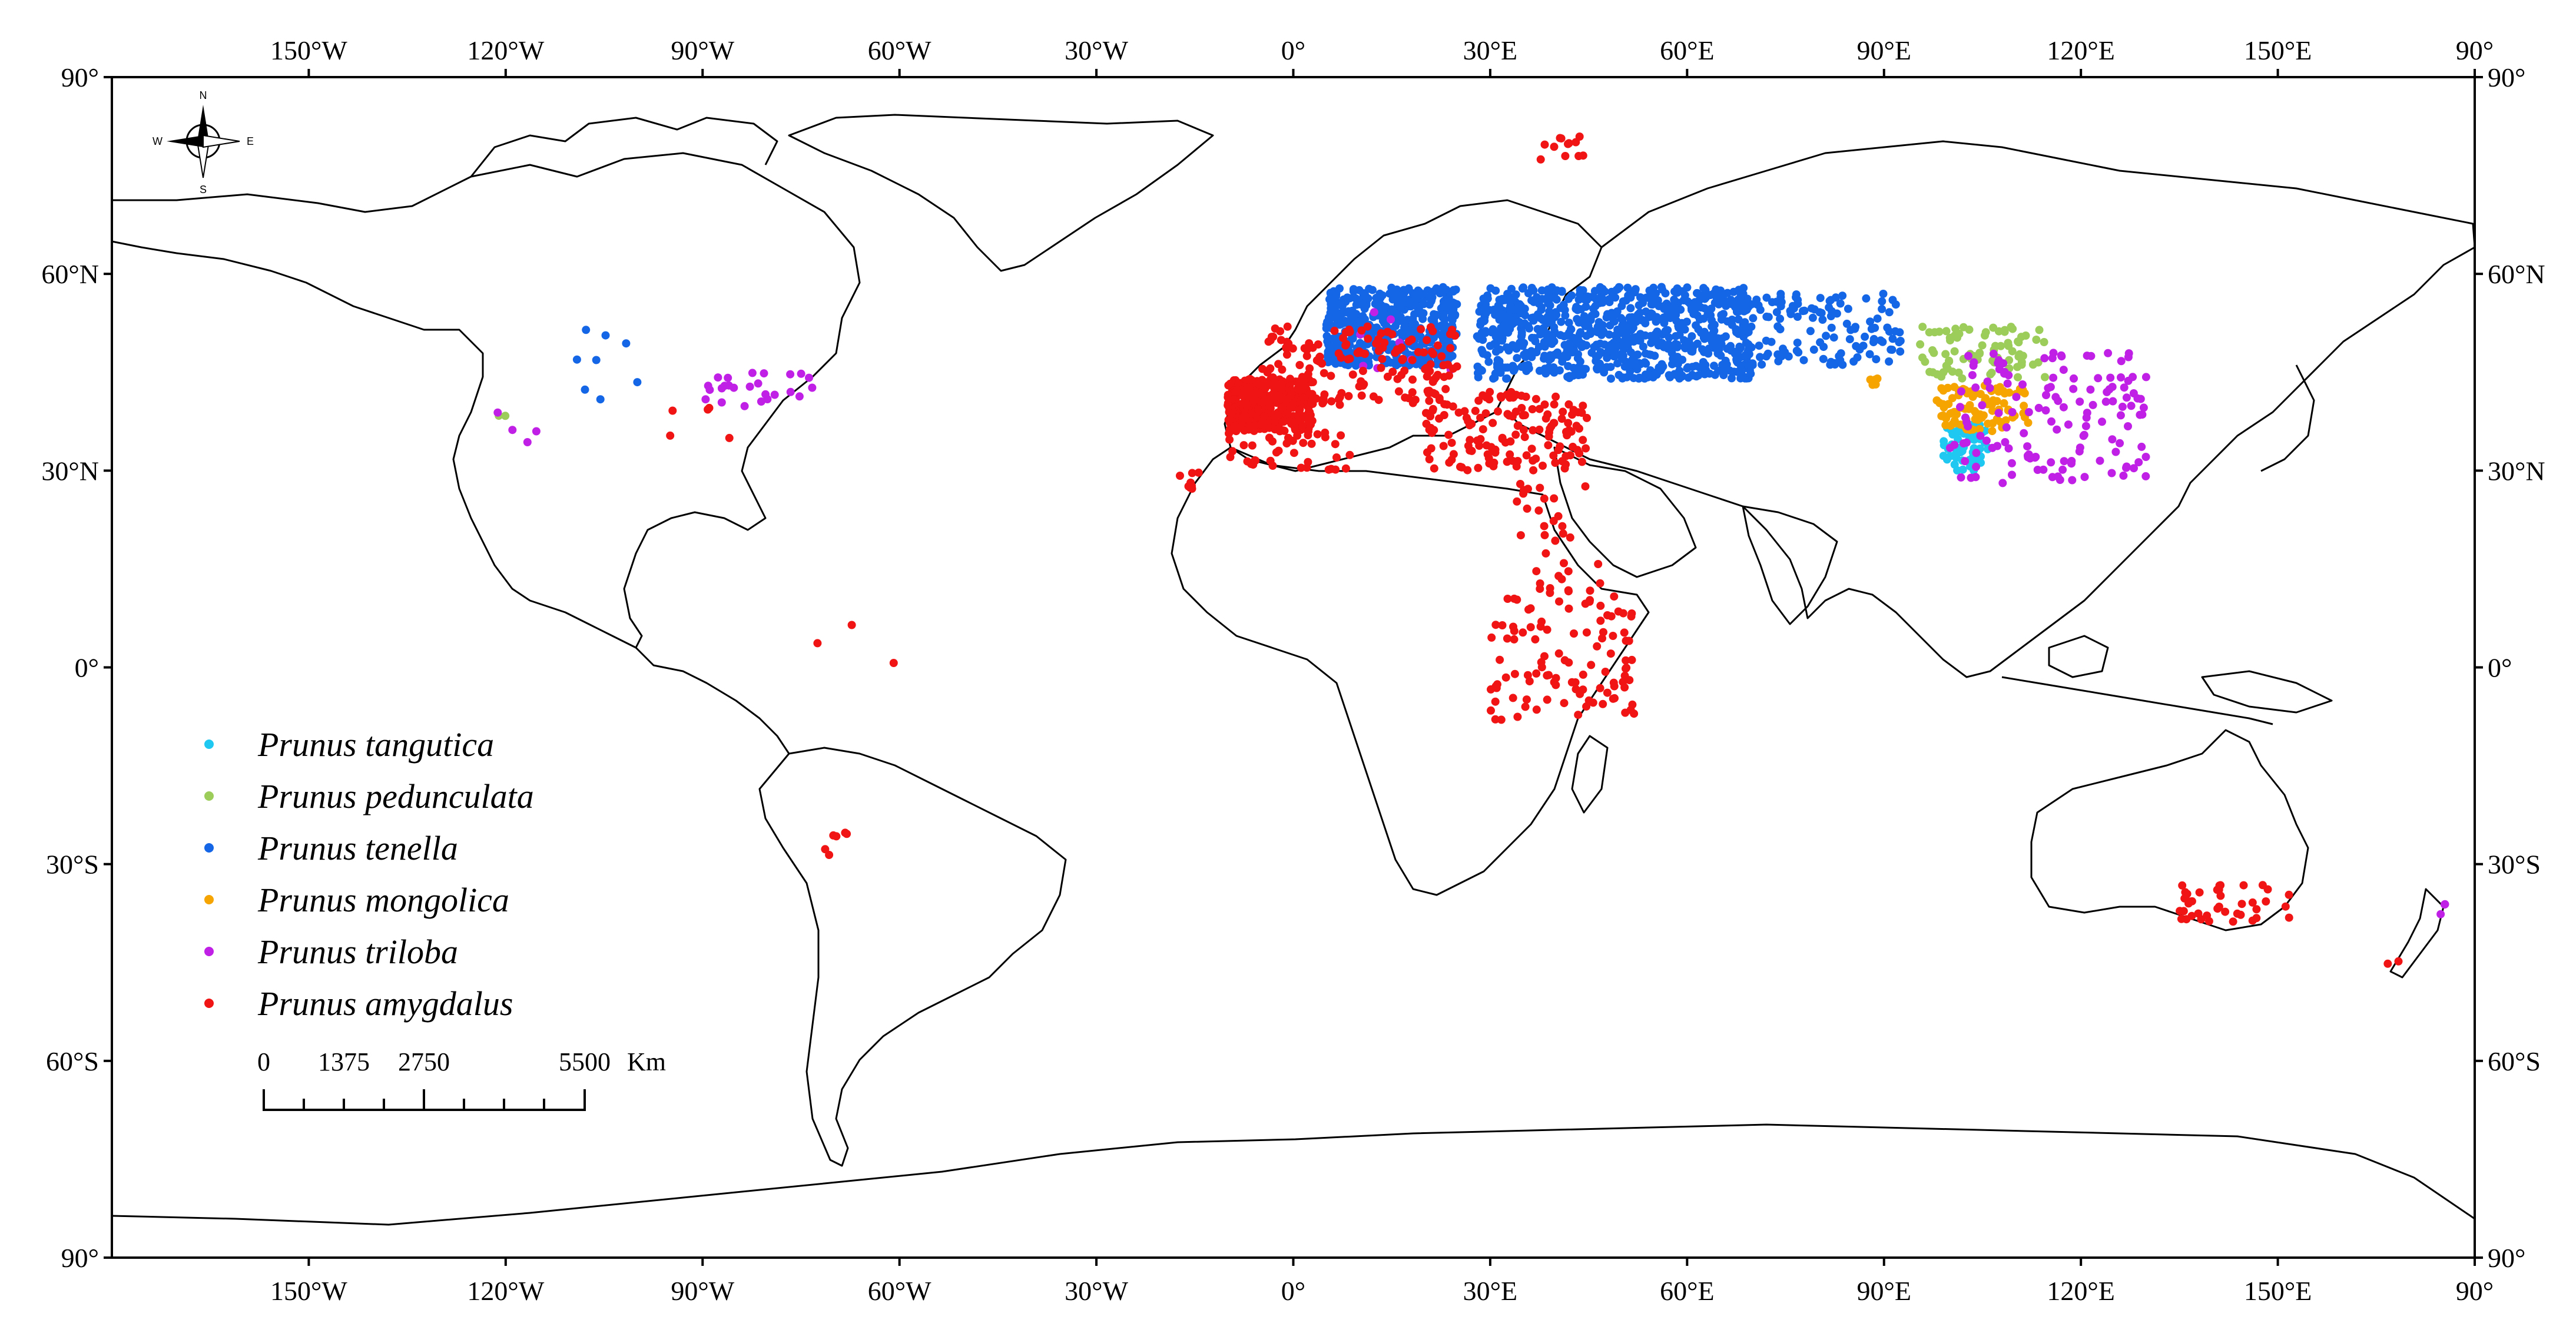 The height and width of the screenshot is (1333, 2576). I want to click on legend-label: Prunus mongolica, so click(383, 900).